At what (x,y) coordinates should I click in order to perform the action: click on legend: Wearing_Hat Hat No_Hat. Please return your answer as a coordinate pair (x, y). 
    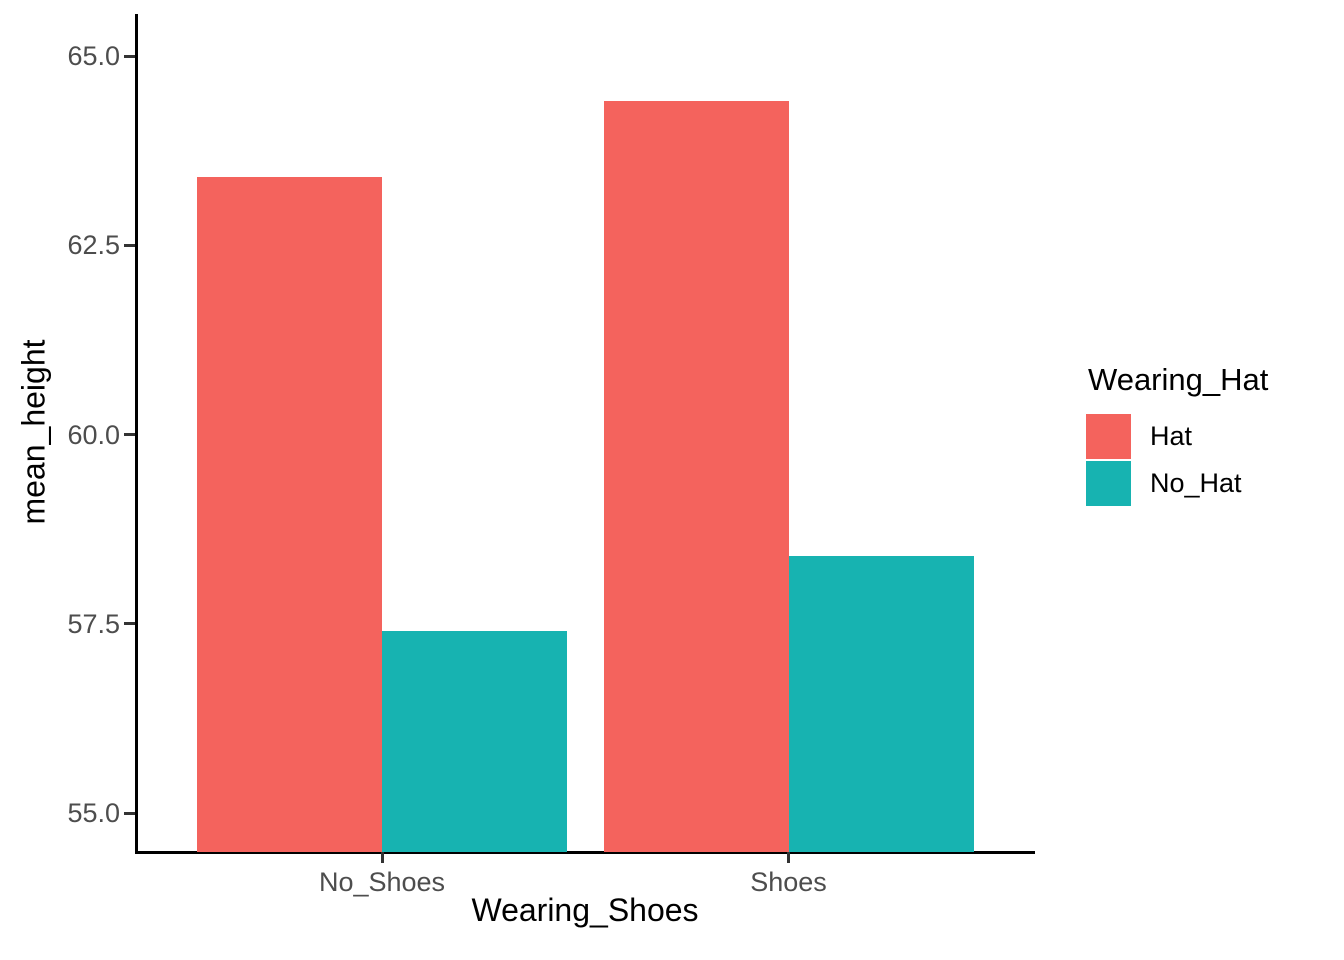
    Looking at the image, I should click on (1177, 434).